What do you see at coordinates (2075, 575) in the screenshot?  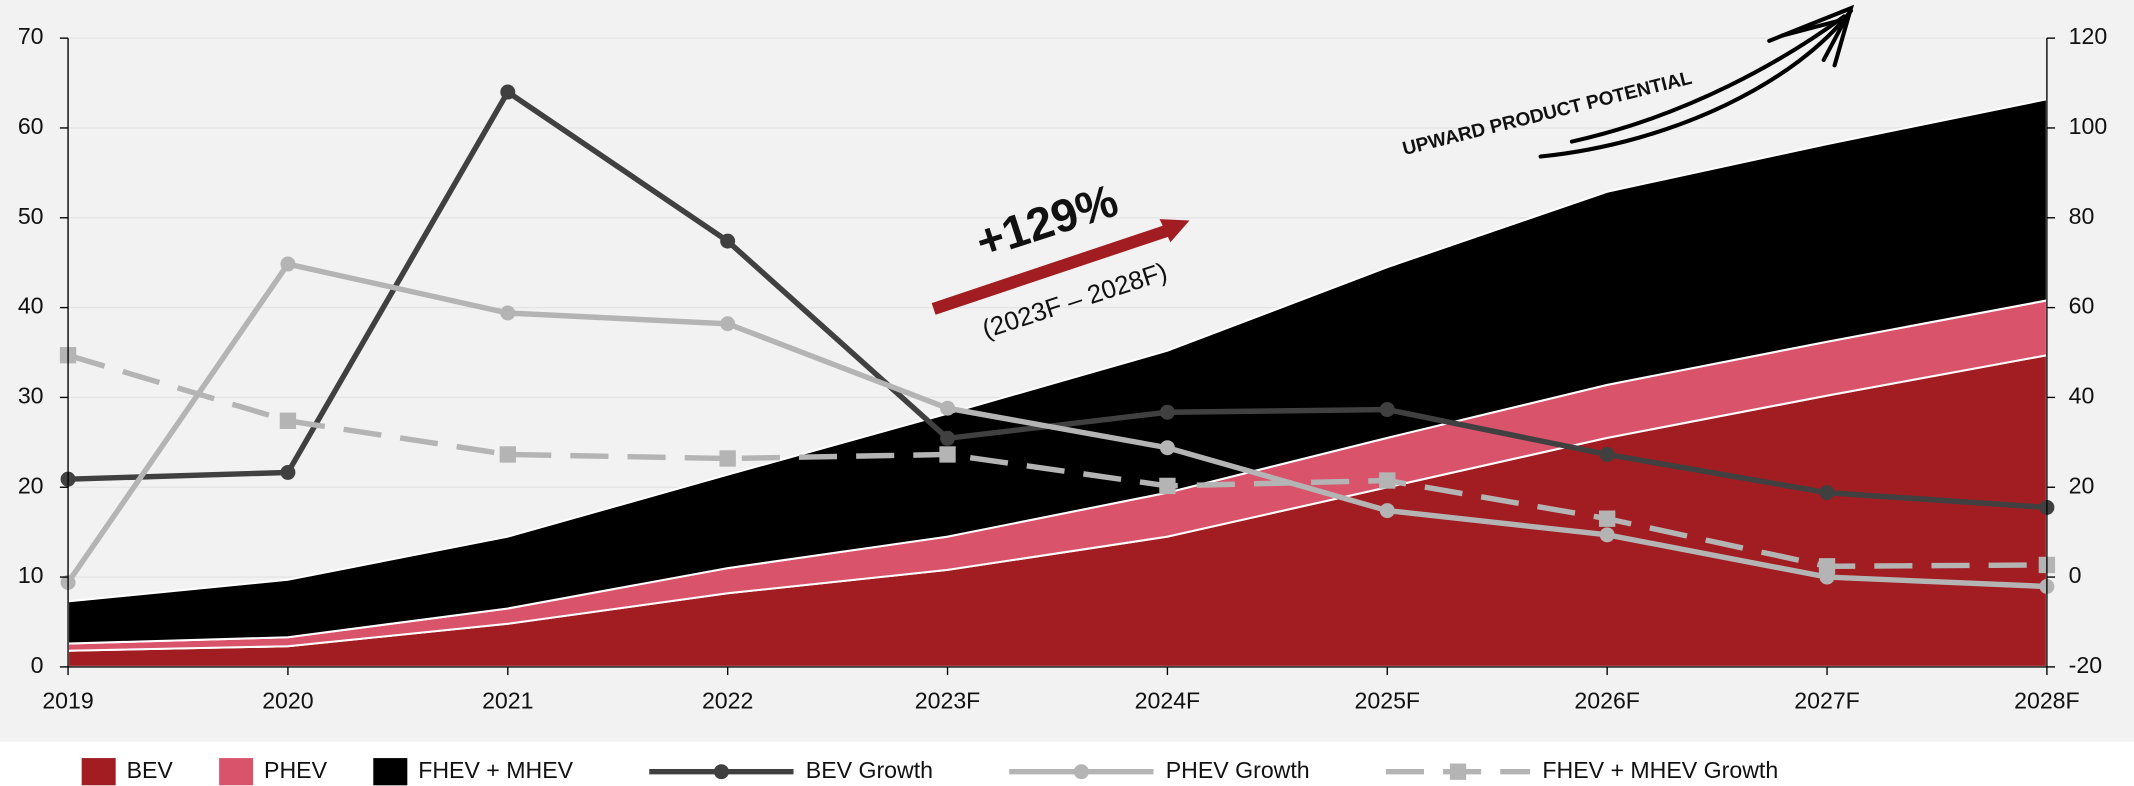 I see `y2-tick-label: 0` at bounding box center [2075, 575].